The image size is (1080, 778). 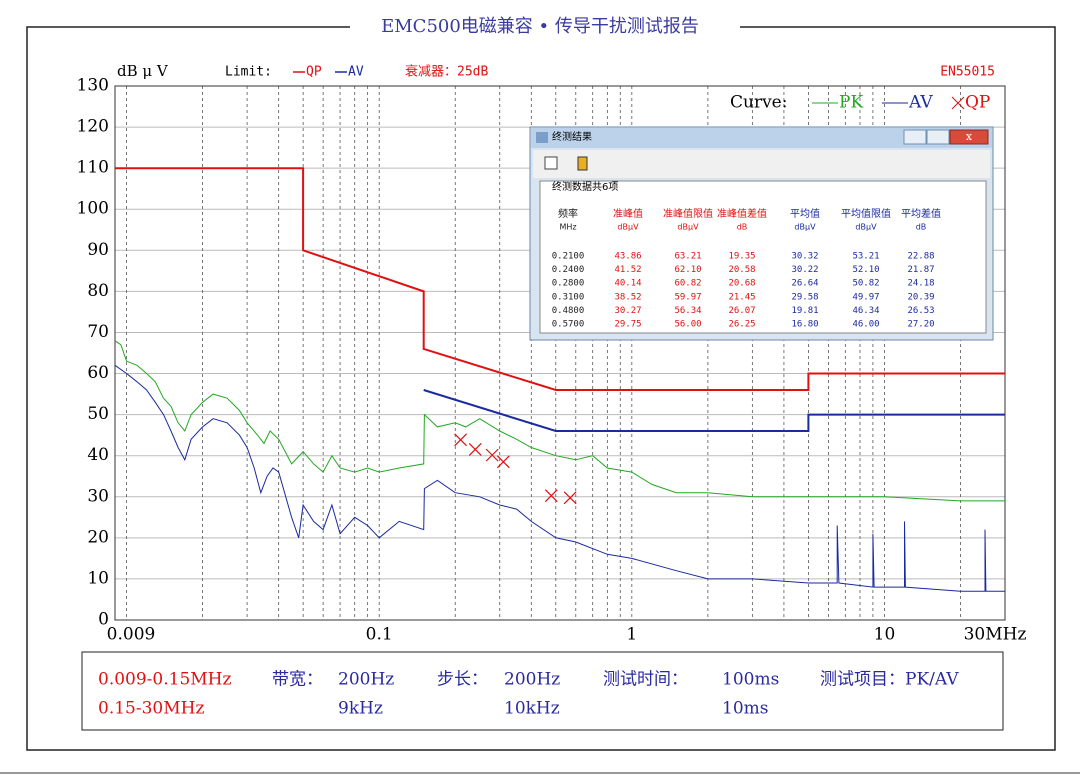 I want to click on maximize-button, so click(x=938, y=137).